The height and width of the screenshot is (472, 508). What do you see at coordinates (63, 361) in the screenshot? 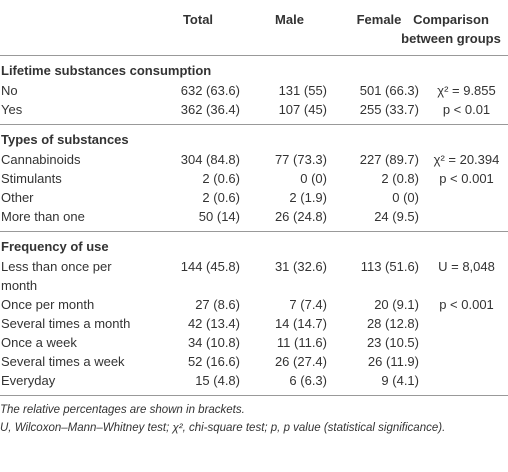
I see `row-label: Several times a week` at bounding box center [63, 361].